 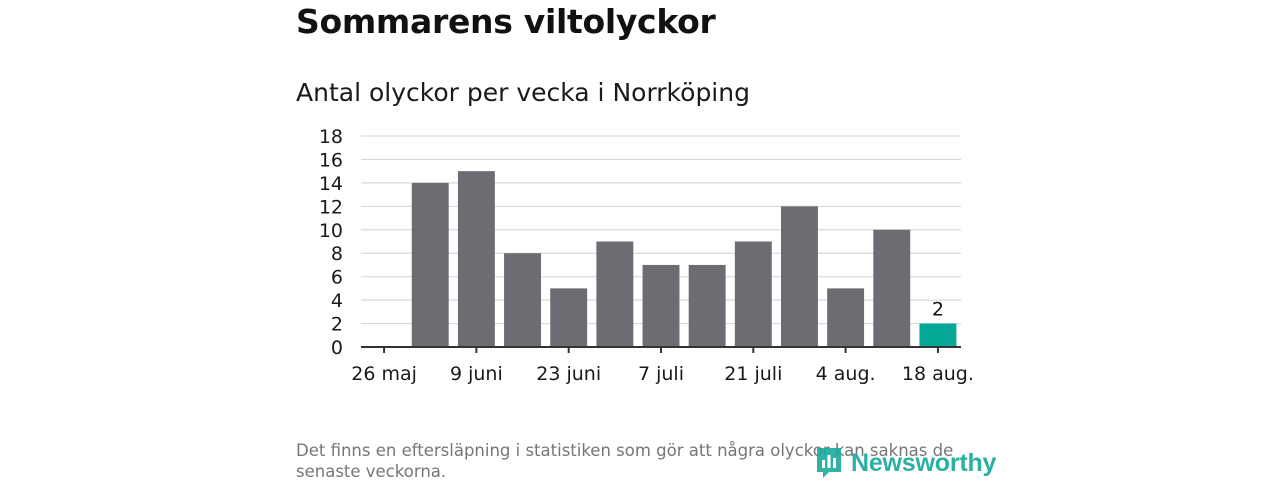 What do you see at coordinates (938, 374) in the screenshot?
I see `x-tick-label: 18 aug.` at bounding box center [938, 374].